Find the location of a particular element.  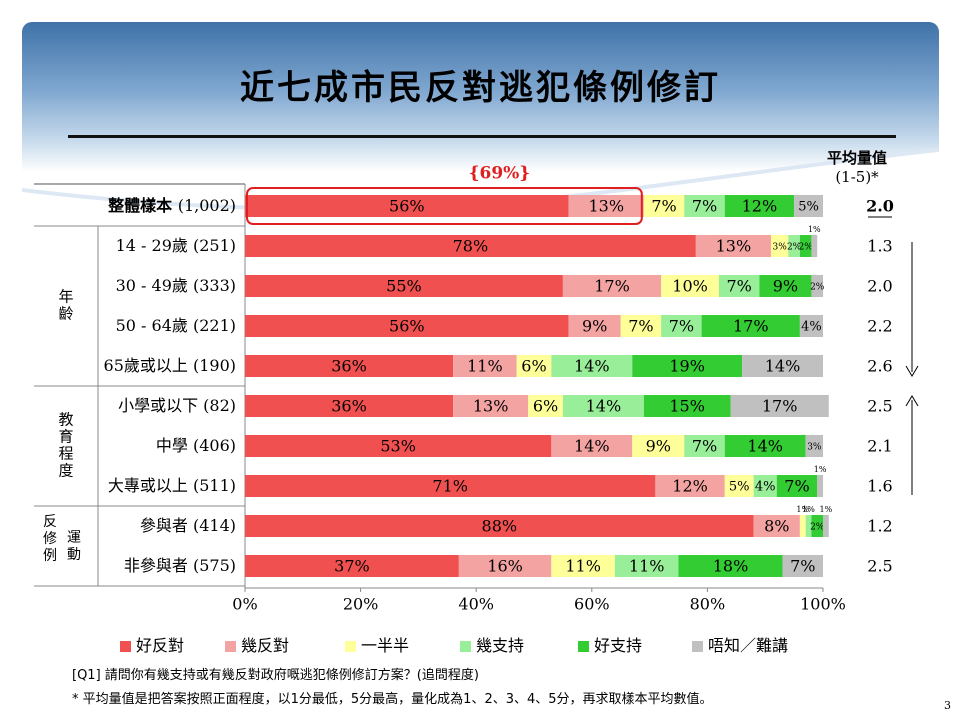

row-label: 小學或以下 (82) is located at coordinates (177, 405).